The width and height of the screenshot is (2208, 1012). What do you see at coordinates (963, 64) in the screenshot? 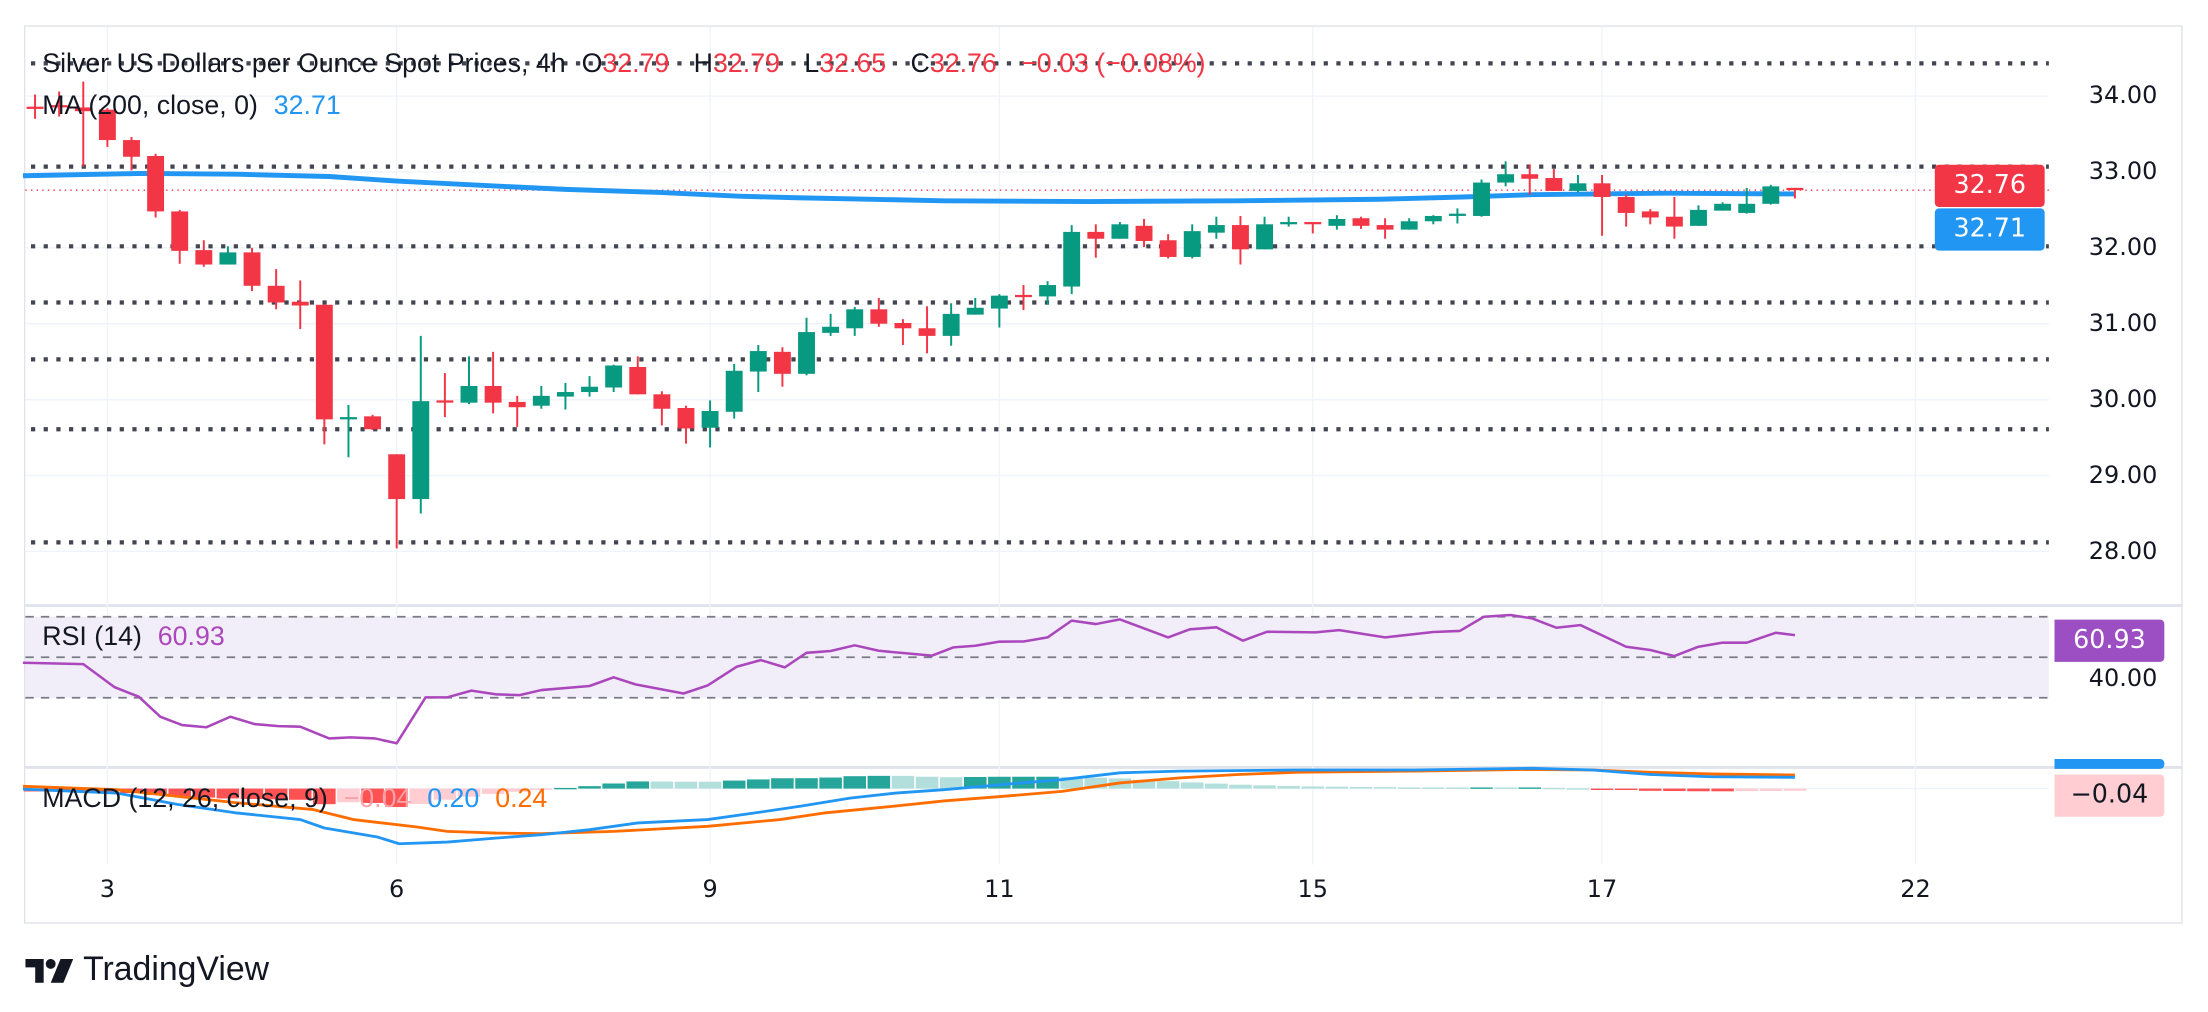
I see `close-value: 32.76` at bounding box center [963, 64].